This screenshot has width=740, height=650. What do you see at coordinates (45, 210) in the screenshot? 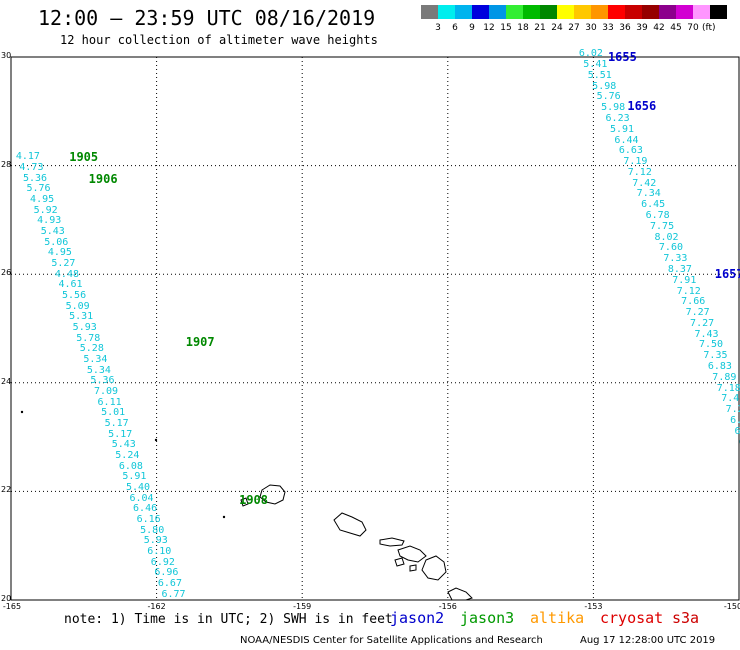
I see `wave-height-value: 5.92` at bounding box center [45, 210].